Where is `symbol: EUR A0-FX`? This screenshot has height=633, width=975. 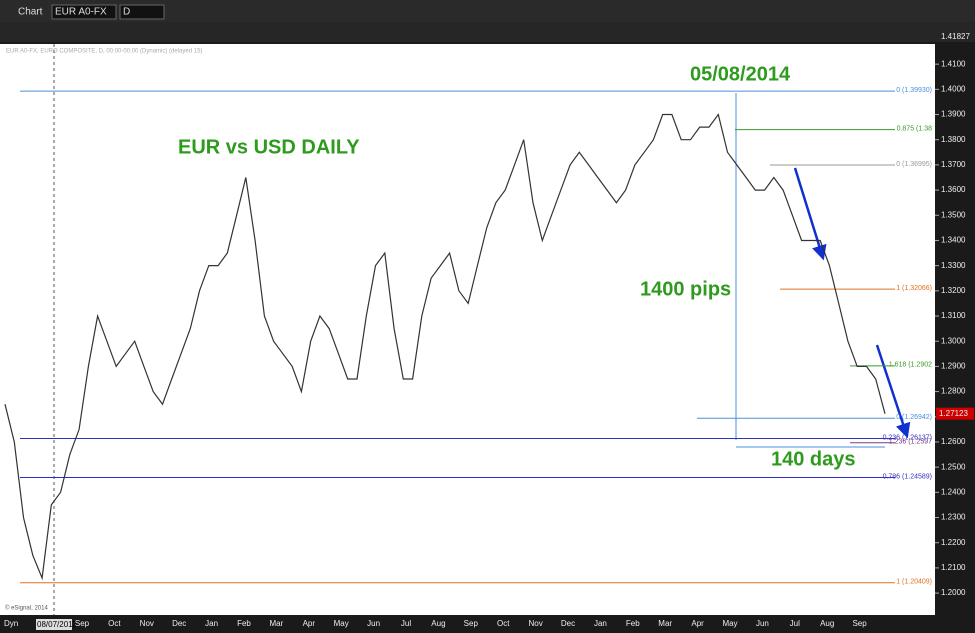
symbol: EUR A0-FX is located at coordinates (81, 12).